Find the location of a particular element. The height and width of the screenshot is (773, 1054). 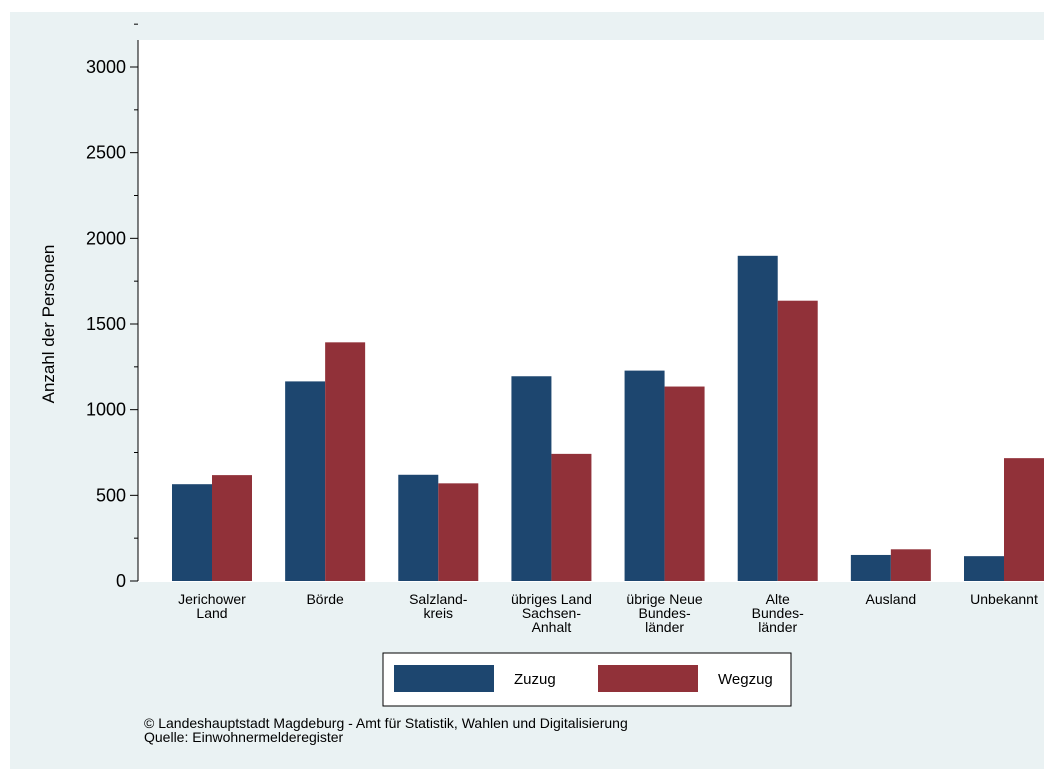

x-category-label: Börde is located at coordinates (325, 599).